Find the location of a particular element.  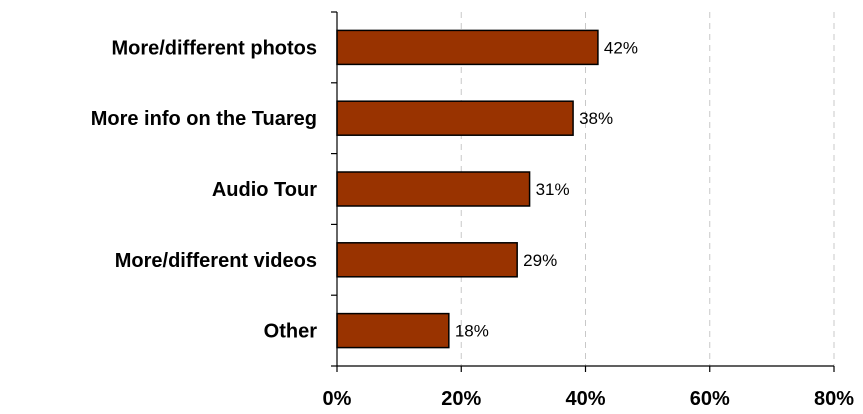

x-tick-label: 20% is located at coordinates (461, 399).